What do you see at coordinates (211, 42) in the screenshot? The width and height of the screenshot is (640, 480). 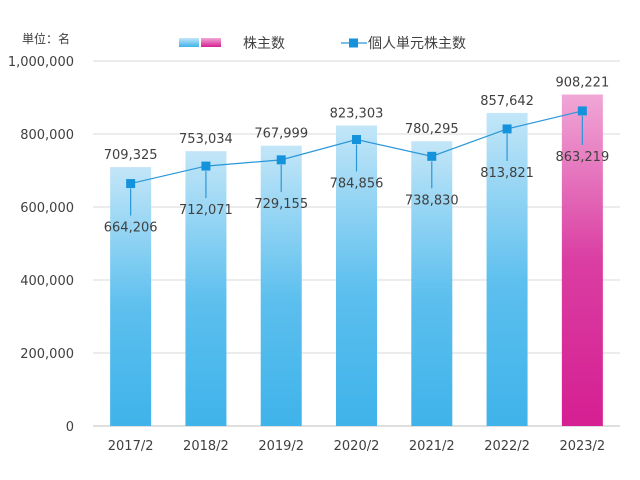 I see `legend-swatch-bar-pink` at bounding box center [211, 42].